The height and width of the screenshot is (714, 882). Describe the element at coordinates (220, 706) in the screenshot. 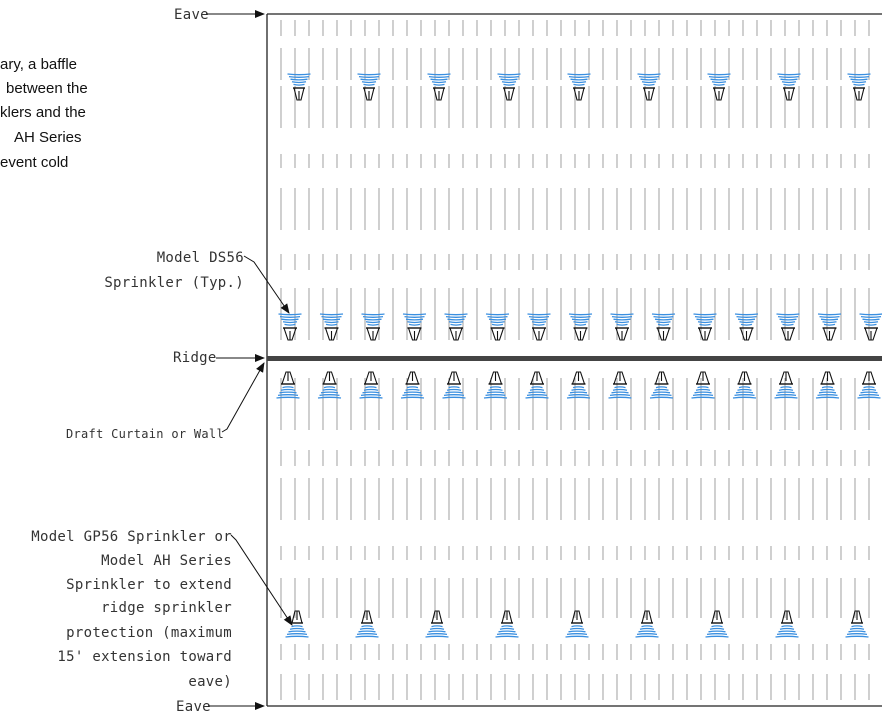

I see `eave-bottom-callout: Eave` at that location.